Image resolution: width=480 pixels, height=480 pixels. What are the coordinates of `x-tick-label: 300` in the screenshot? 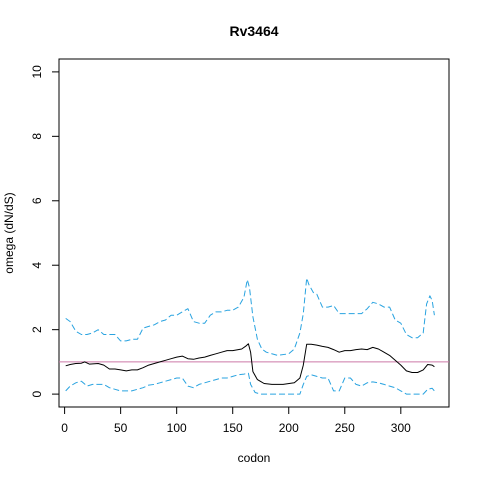 It's located at (401, 428).